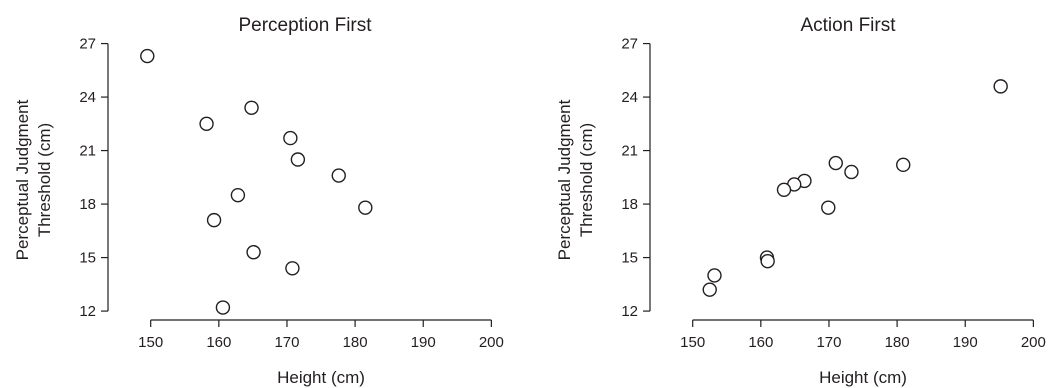  Describe the element at coordinates (305, 25) in the screenshot. I see `chart-title: Perception First` at that location.